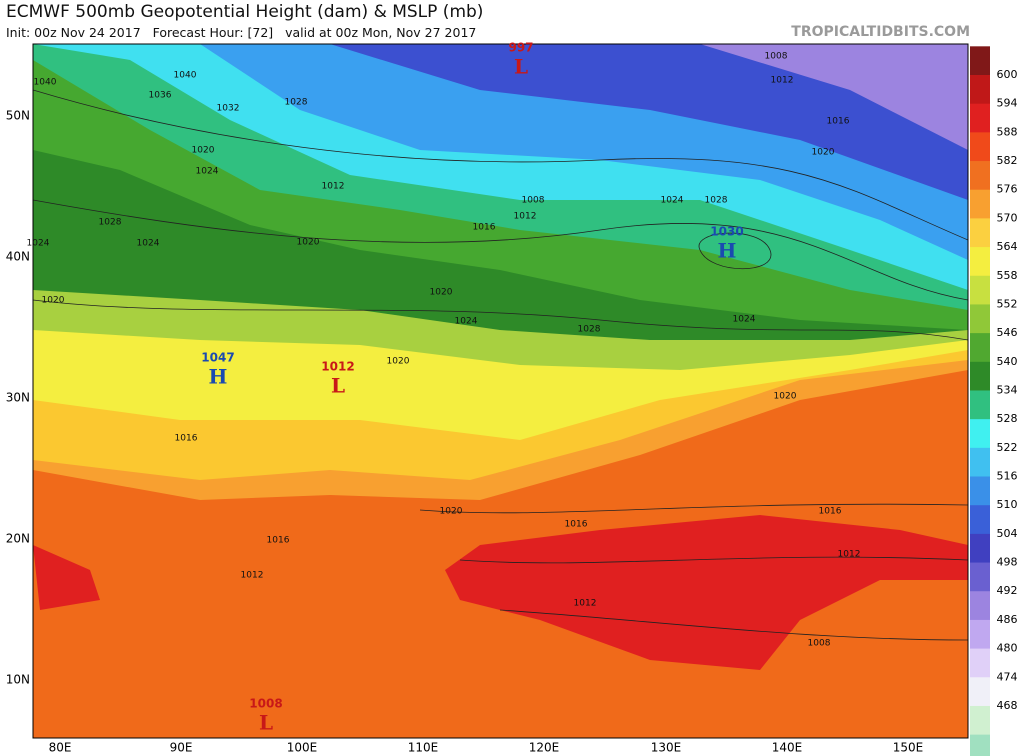 The width and height of the screenshot is (1024, 756). I want to click on lat-label: 20N, so click(18, 539).